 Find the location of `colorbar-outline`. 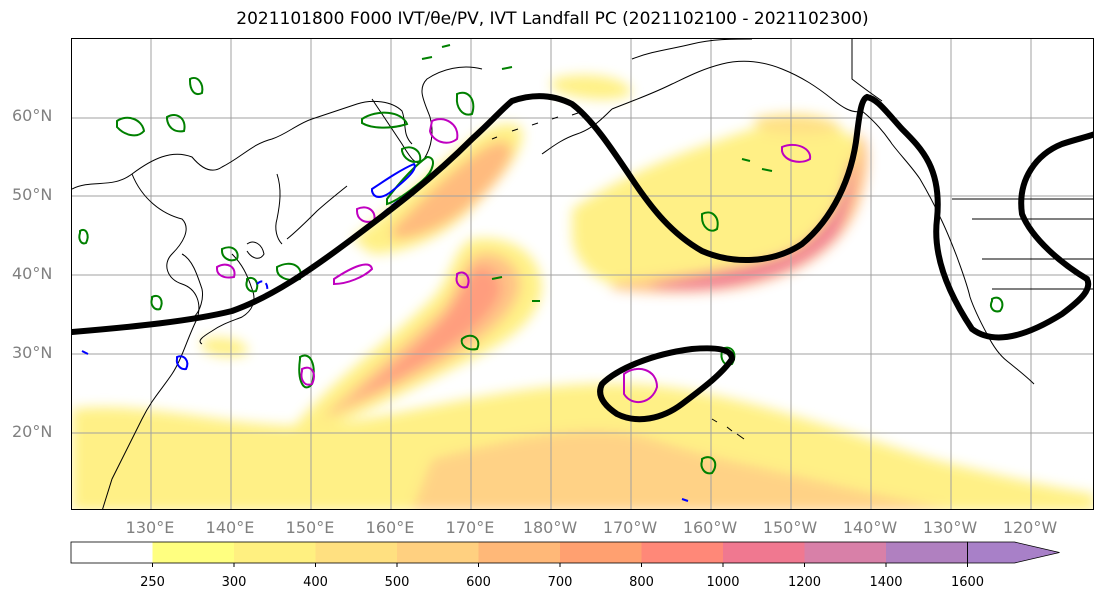

colorbar-outline is located at coordinates (519, 552).